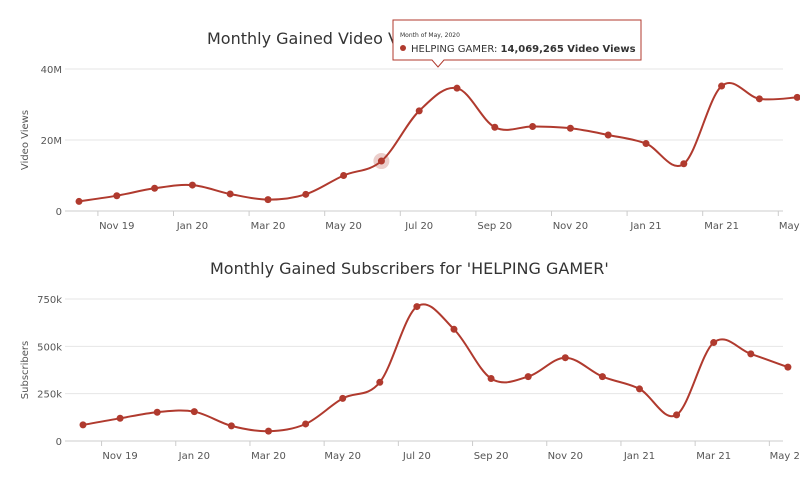 This screenshot has height=495, width=800. What do you see at coordinates (49, 300) in the screenshot?
I see `subscribers-y-tick-label: 750k` at bounding box center [49, 300].